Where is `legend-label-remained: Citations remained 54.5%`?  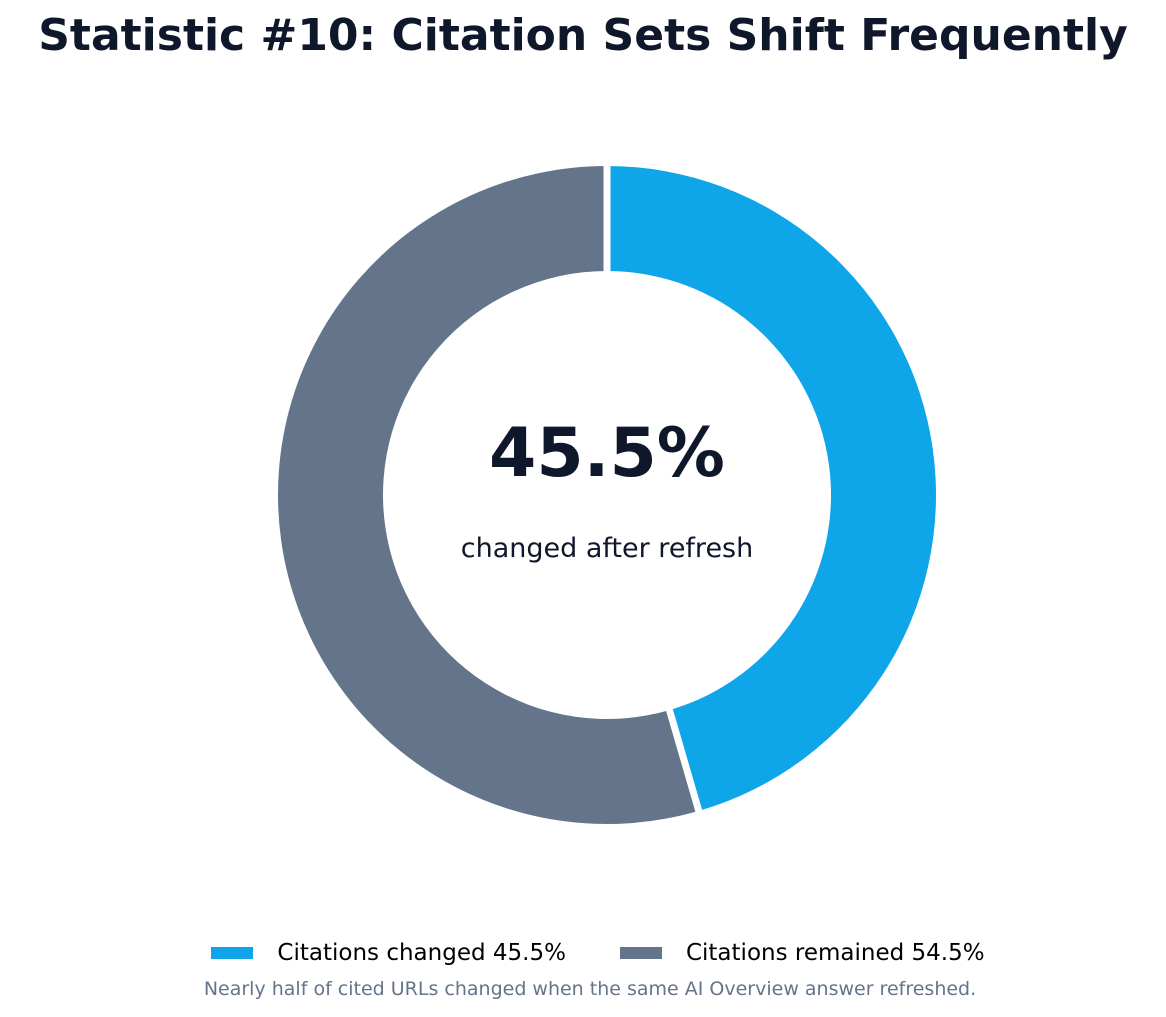 legend-label-remained: Citations remained 54.5% is located at coordinates (835, 953).